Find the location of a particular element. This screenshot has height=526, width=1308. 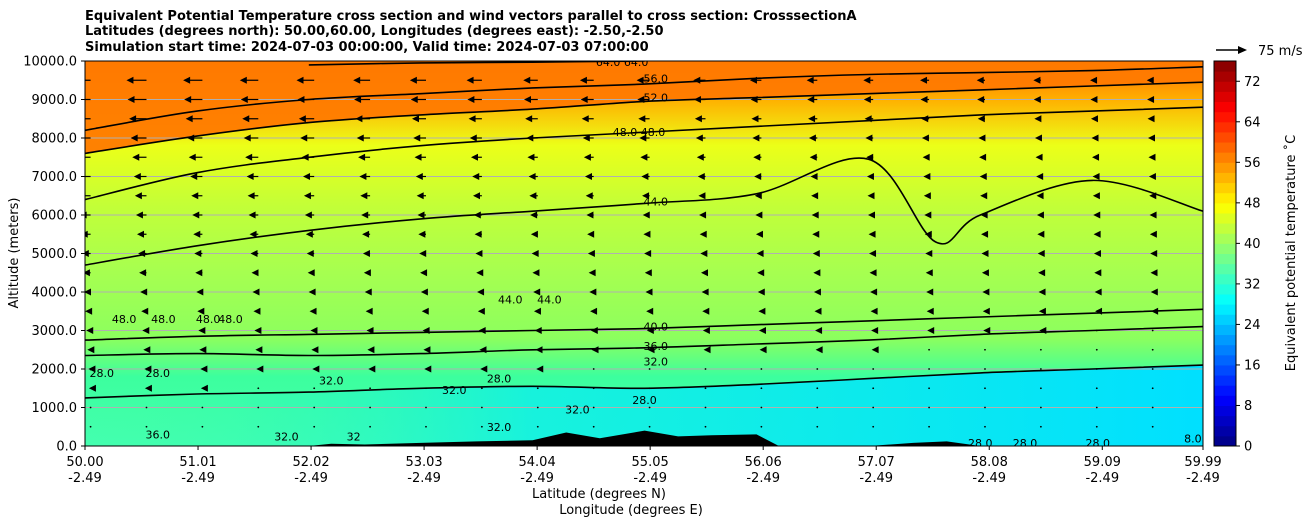

y-tick-label: 6000.0 is located at coordinates (55, 216).